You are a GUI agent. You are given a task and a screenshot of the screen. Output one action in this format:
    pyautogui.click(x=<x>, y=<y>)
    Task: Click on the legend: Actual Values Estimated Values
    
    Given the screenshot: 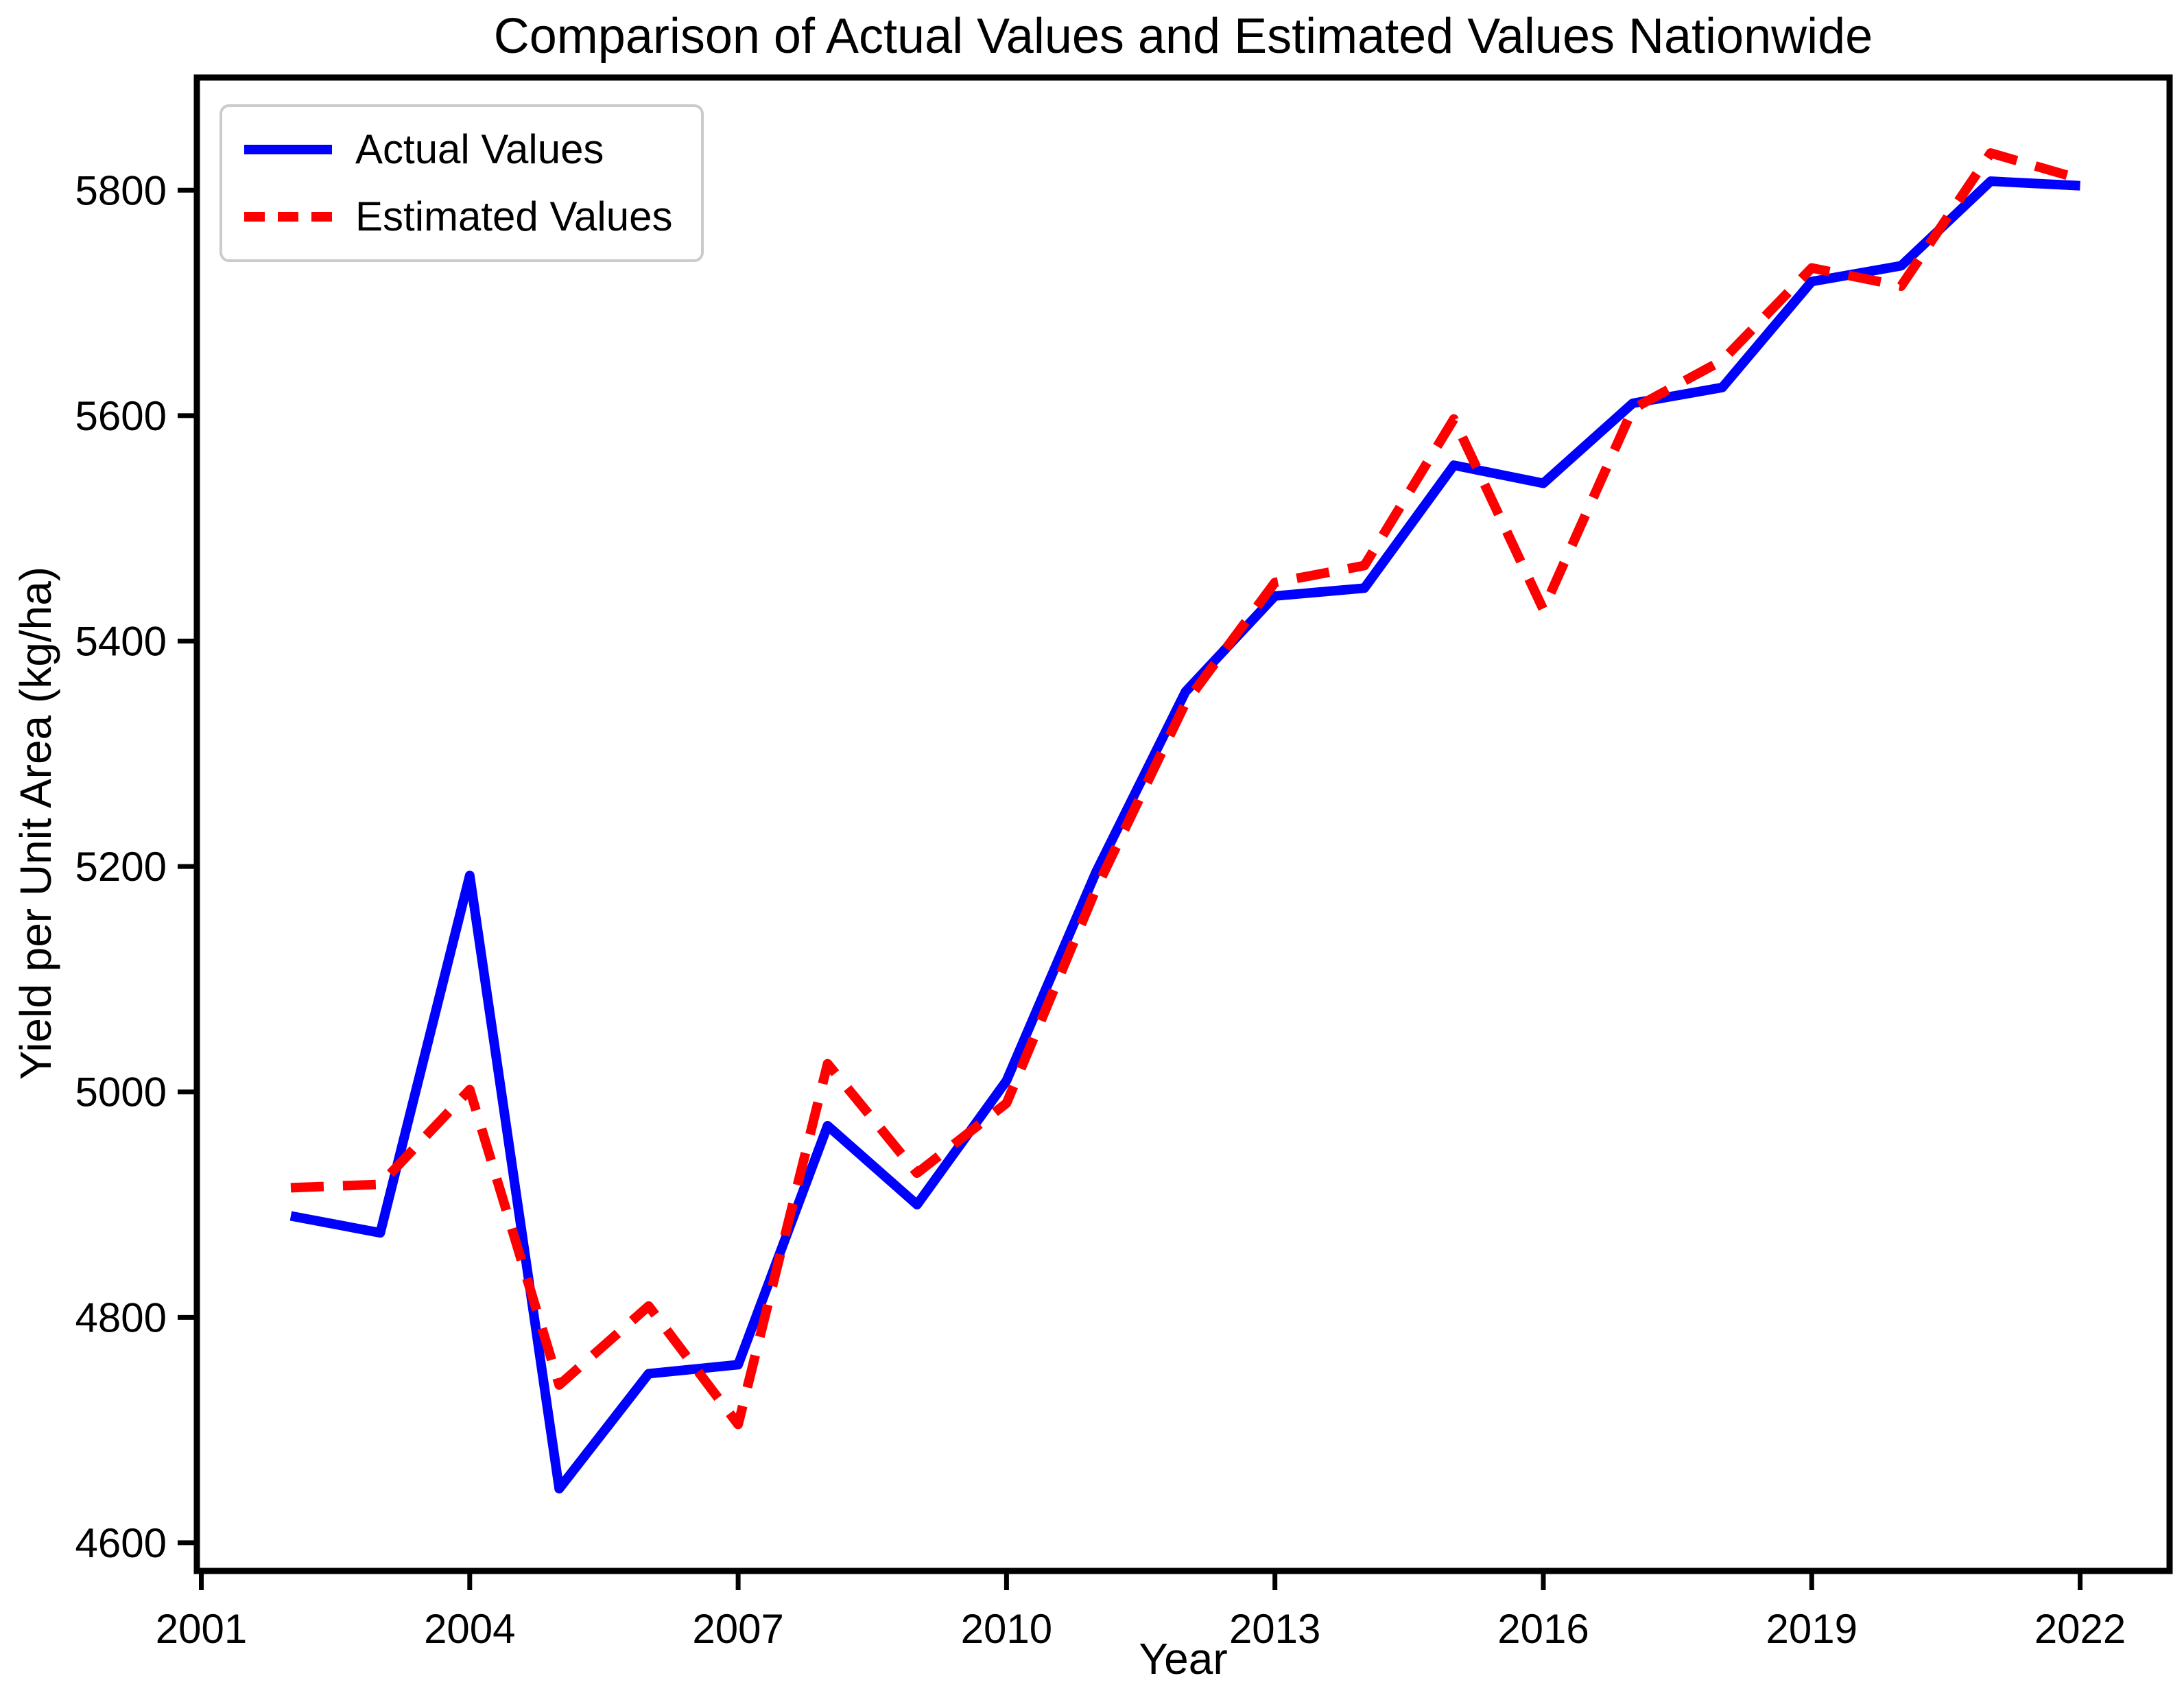 What is the action you would take?
    pyautogui.click(x=461, y=183)
    